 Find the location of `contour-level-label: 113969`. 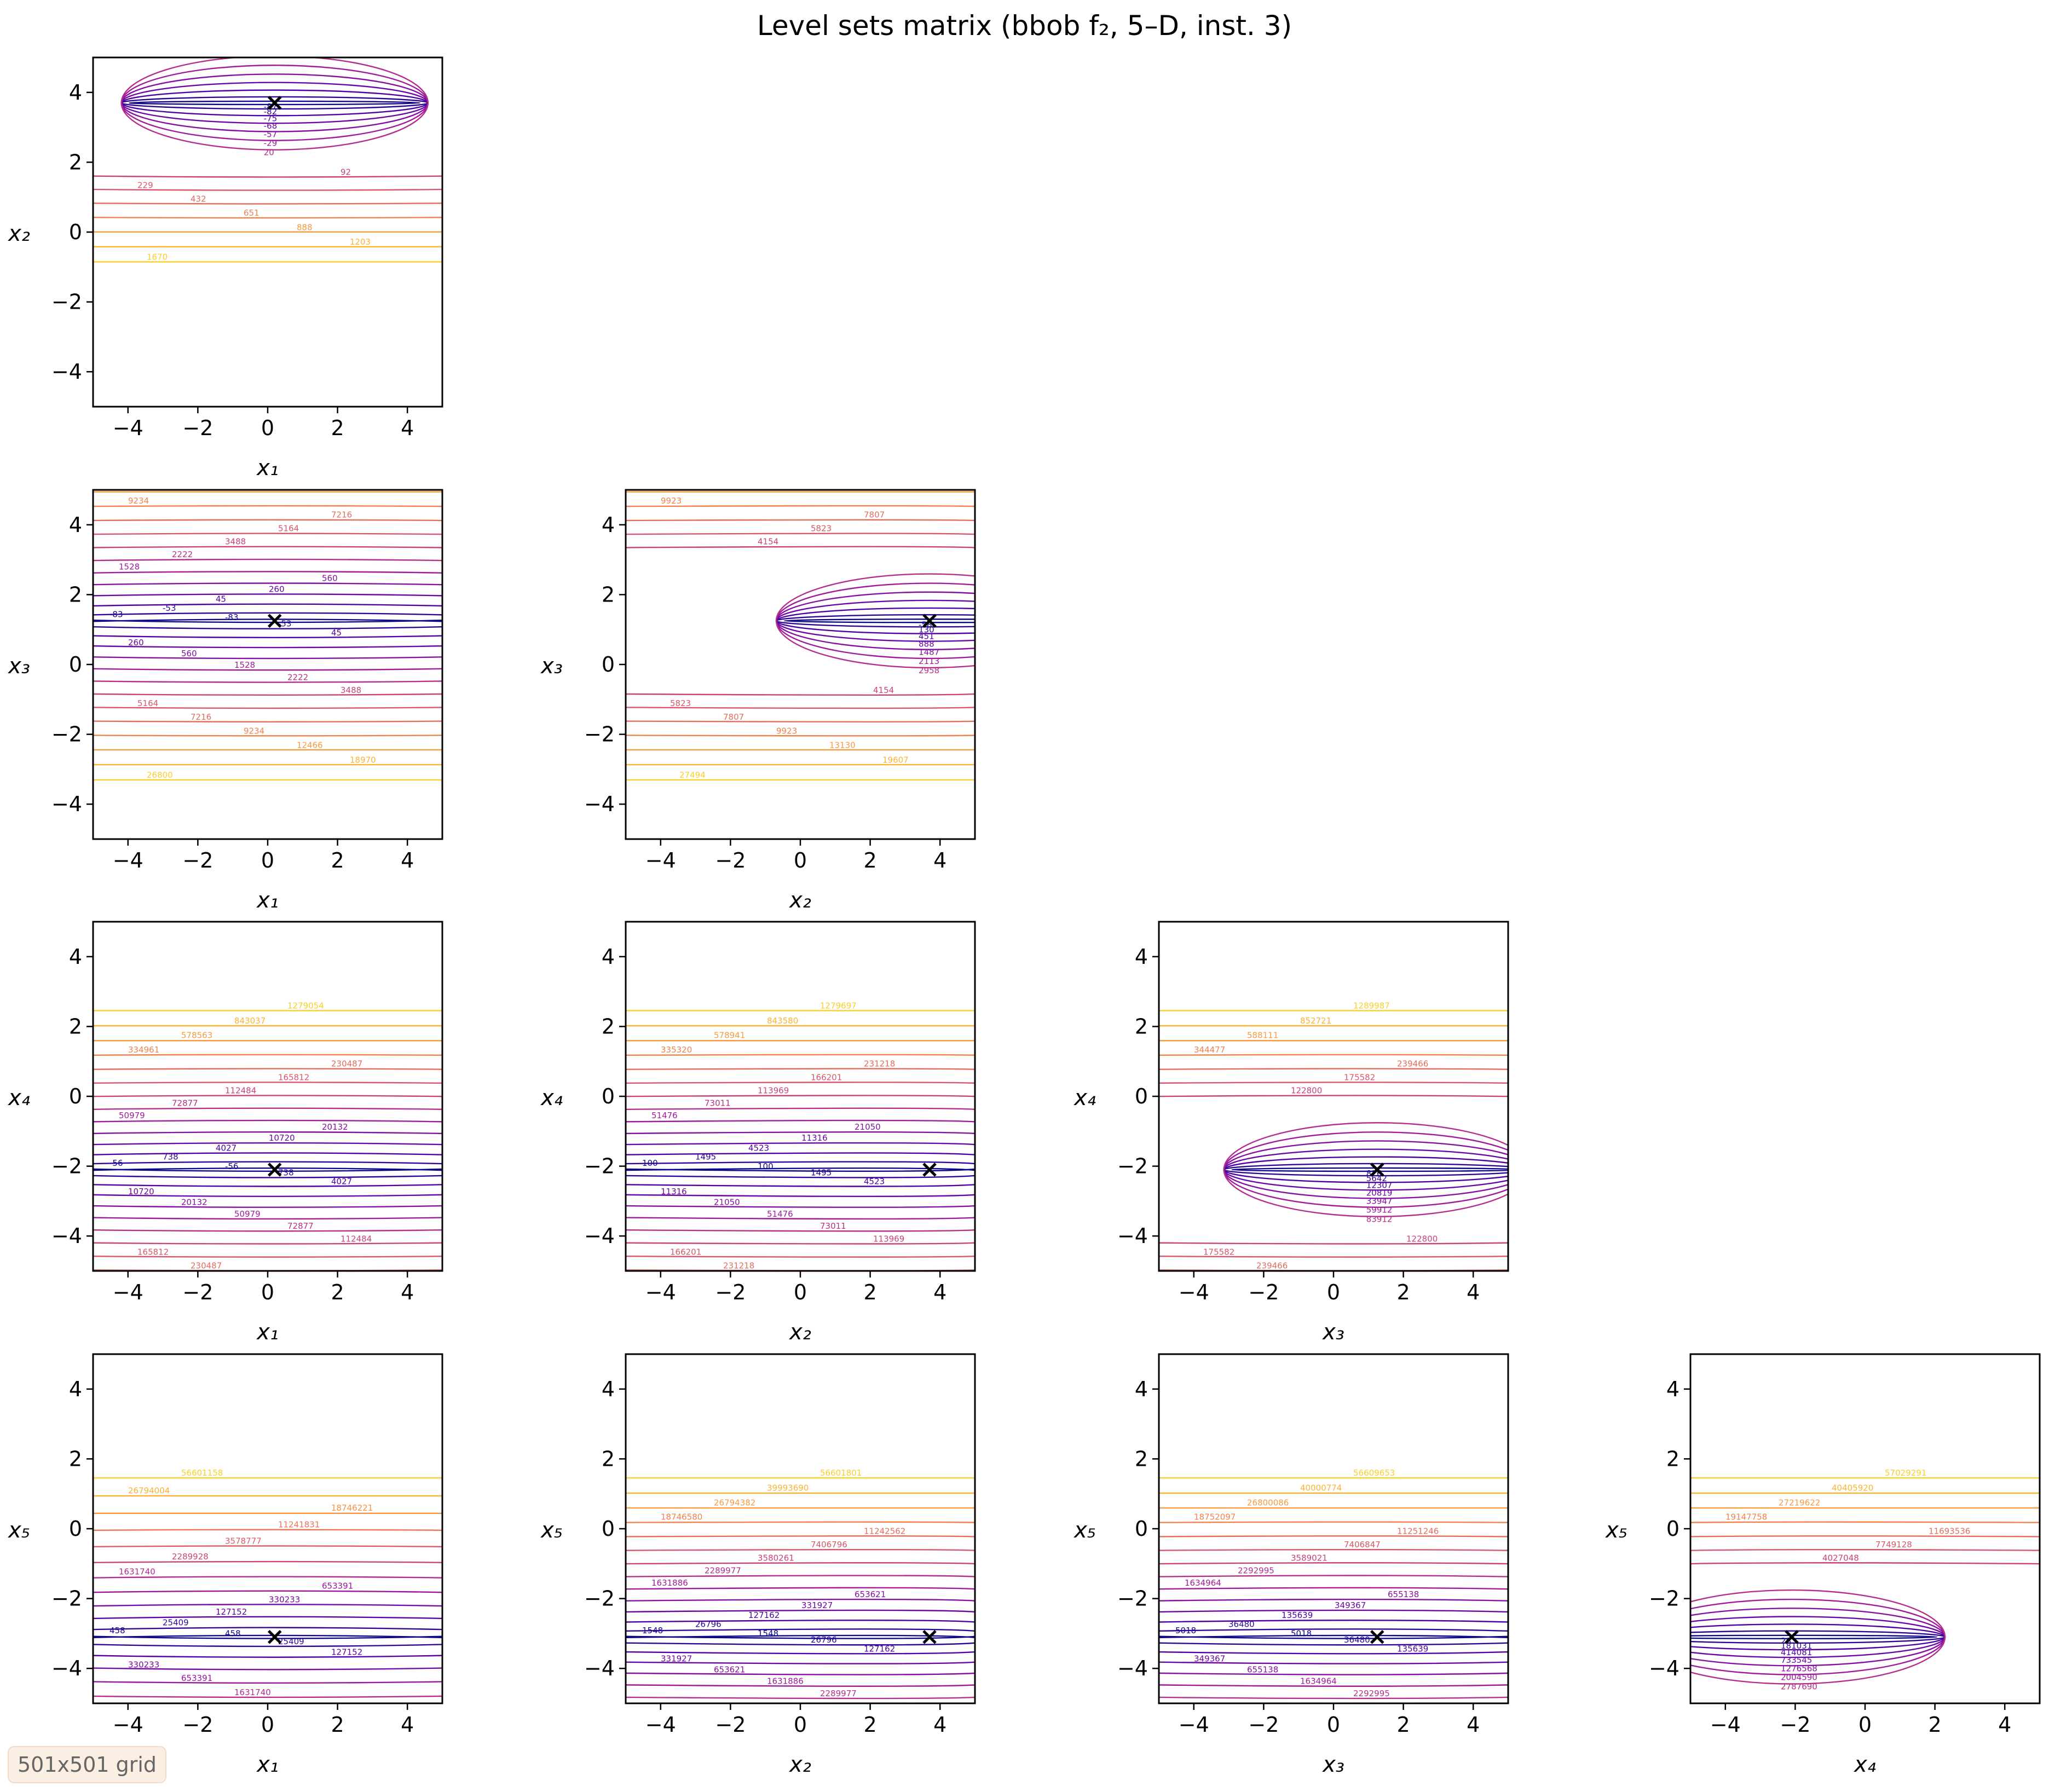

contour-level-label: 113969 is located at coordinates (888, 1239).